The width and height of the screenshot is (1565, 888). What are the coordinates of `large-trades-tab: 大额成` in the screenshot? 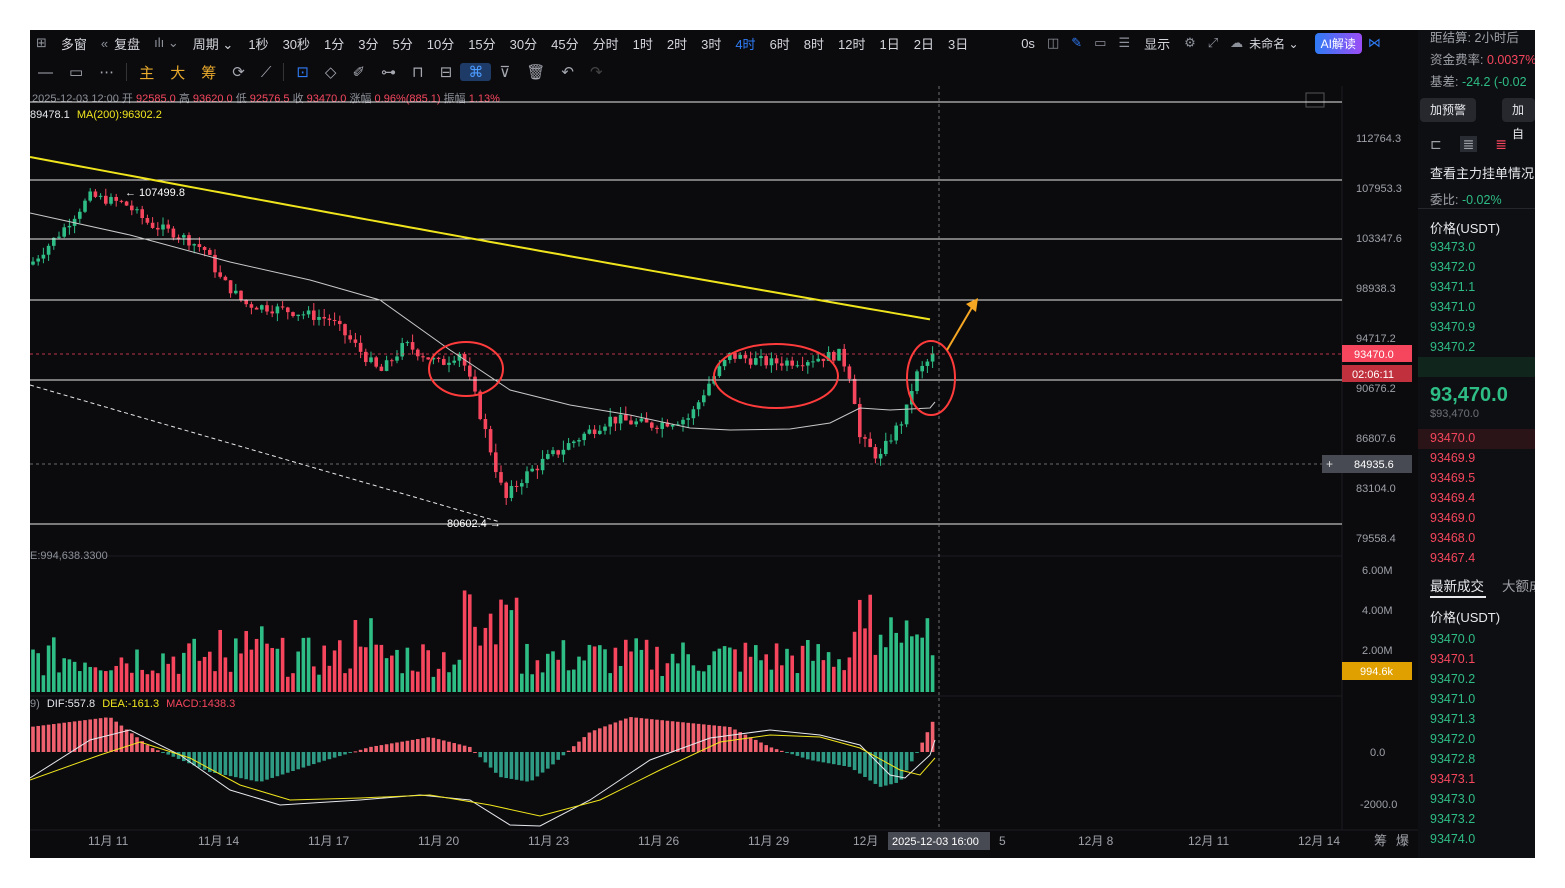 It's located at (1518, 586).